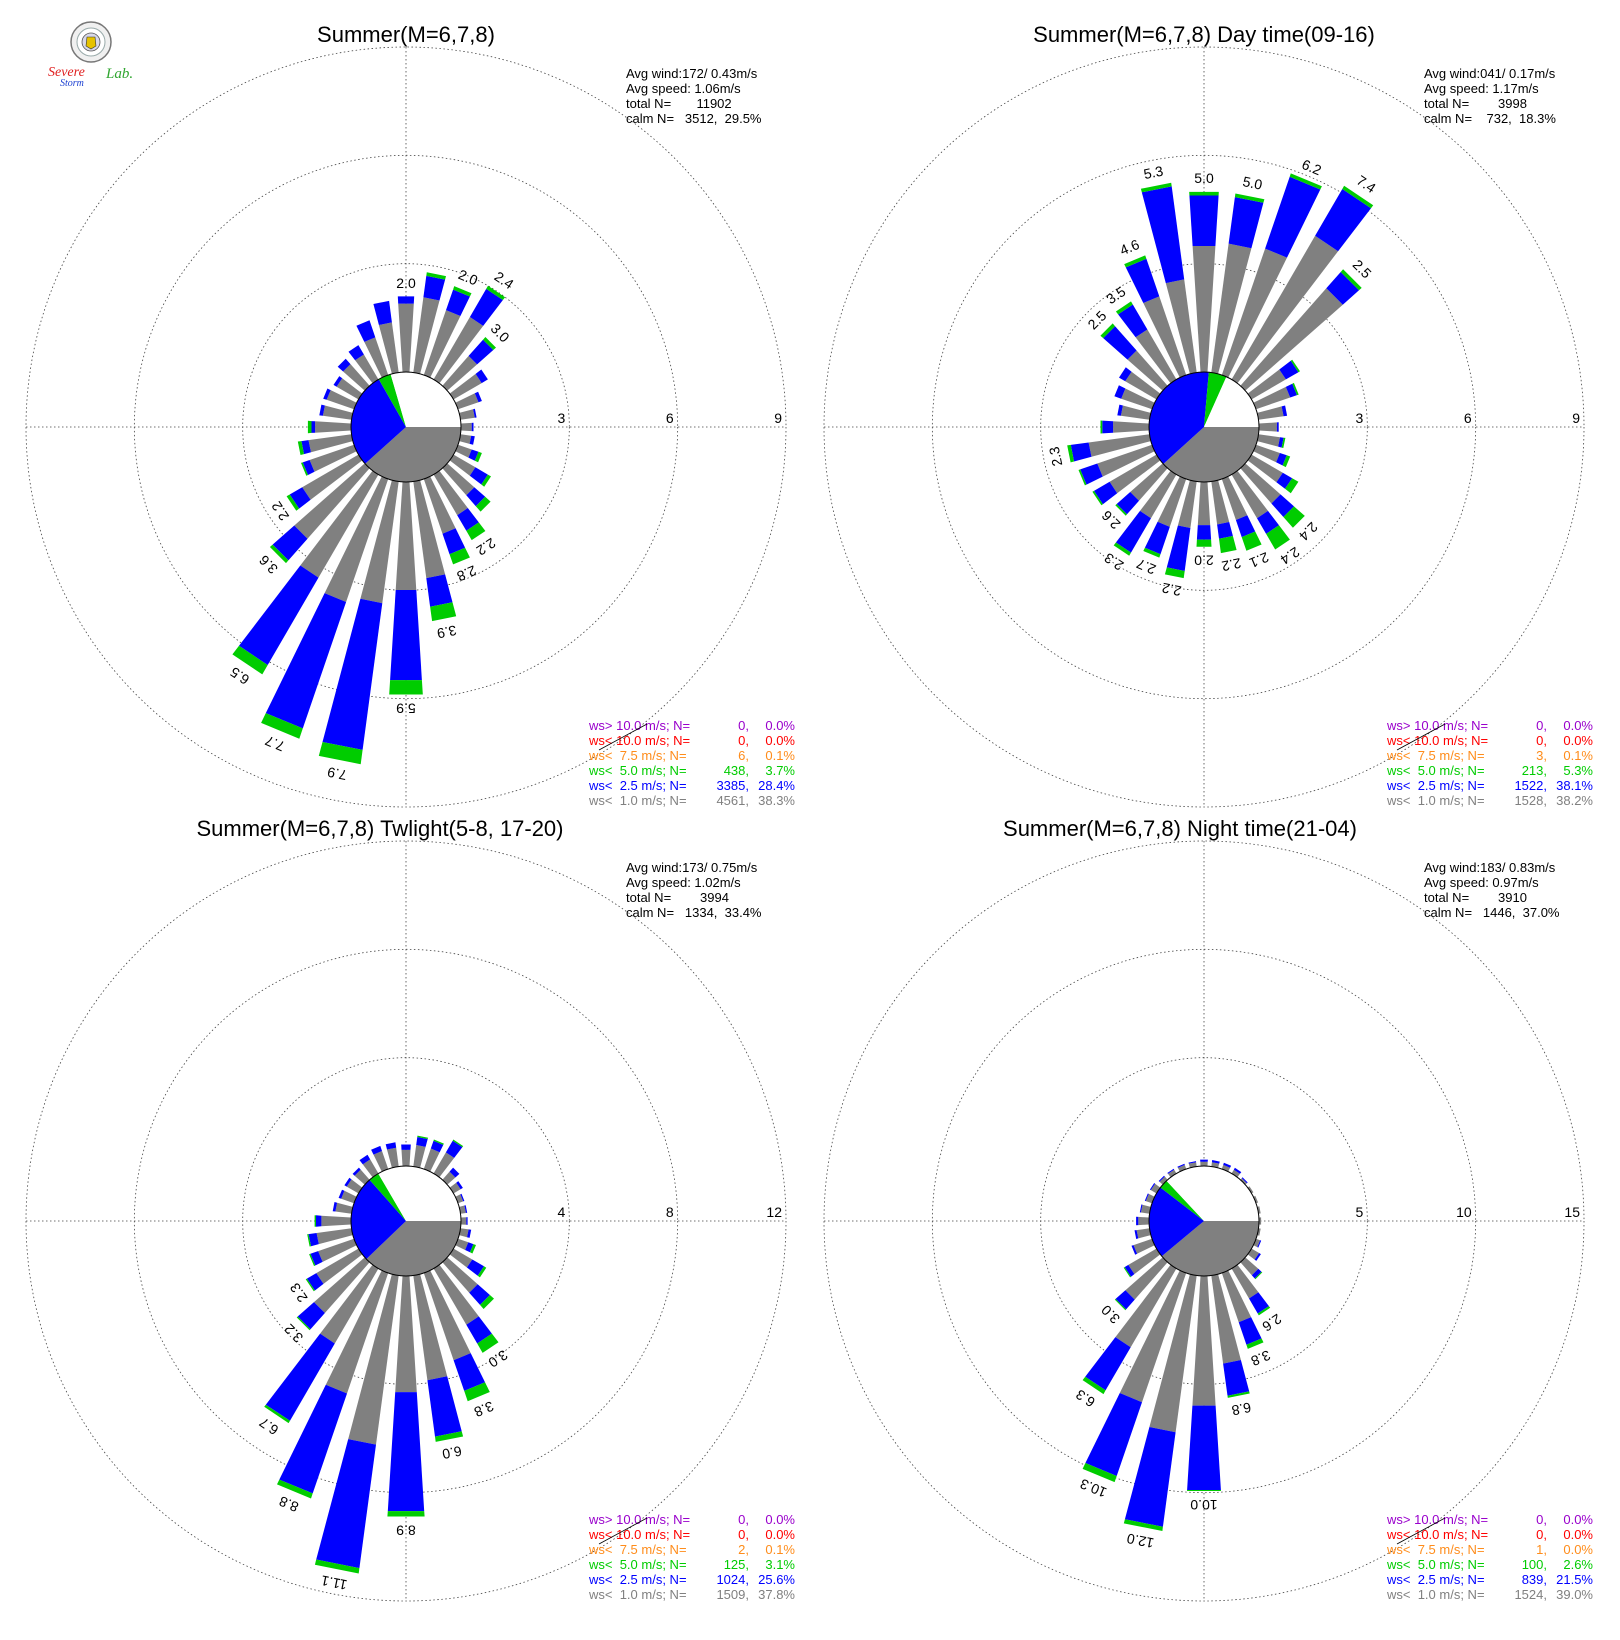  What do you see at coordinates (338, 381) in the screenshot?
I see `petal-27-blue` at bounding box center [338, 381].